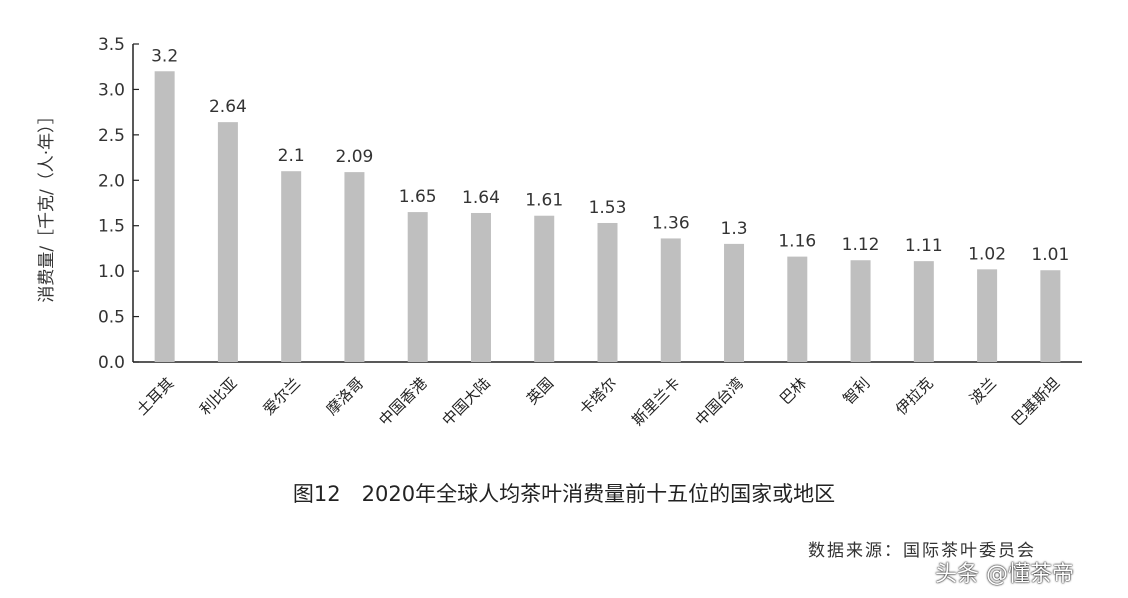 The width and height of the screenshot is (1128, 598). I want to click on x-tick-label: 智利, so click(856, 391).